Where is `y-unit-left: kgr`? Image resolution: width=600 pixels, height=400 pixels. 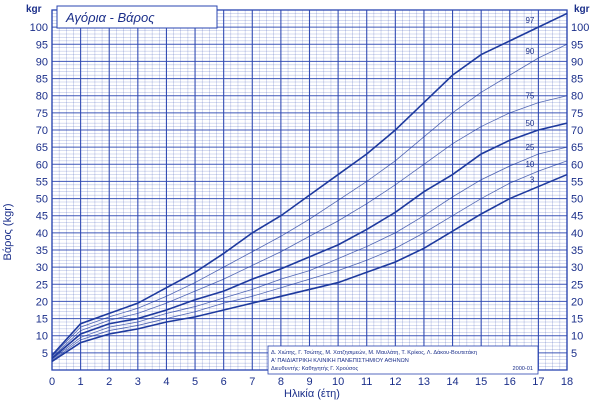
y-unit-left: kgr is located at coordinates (34, 9).